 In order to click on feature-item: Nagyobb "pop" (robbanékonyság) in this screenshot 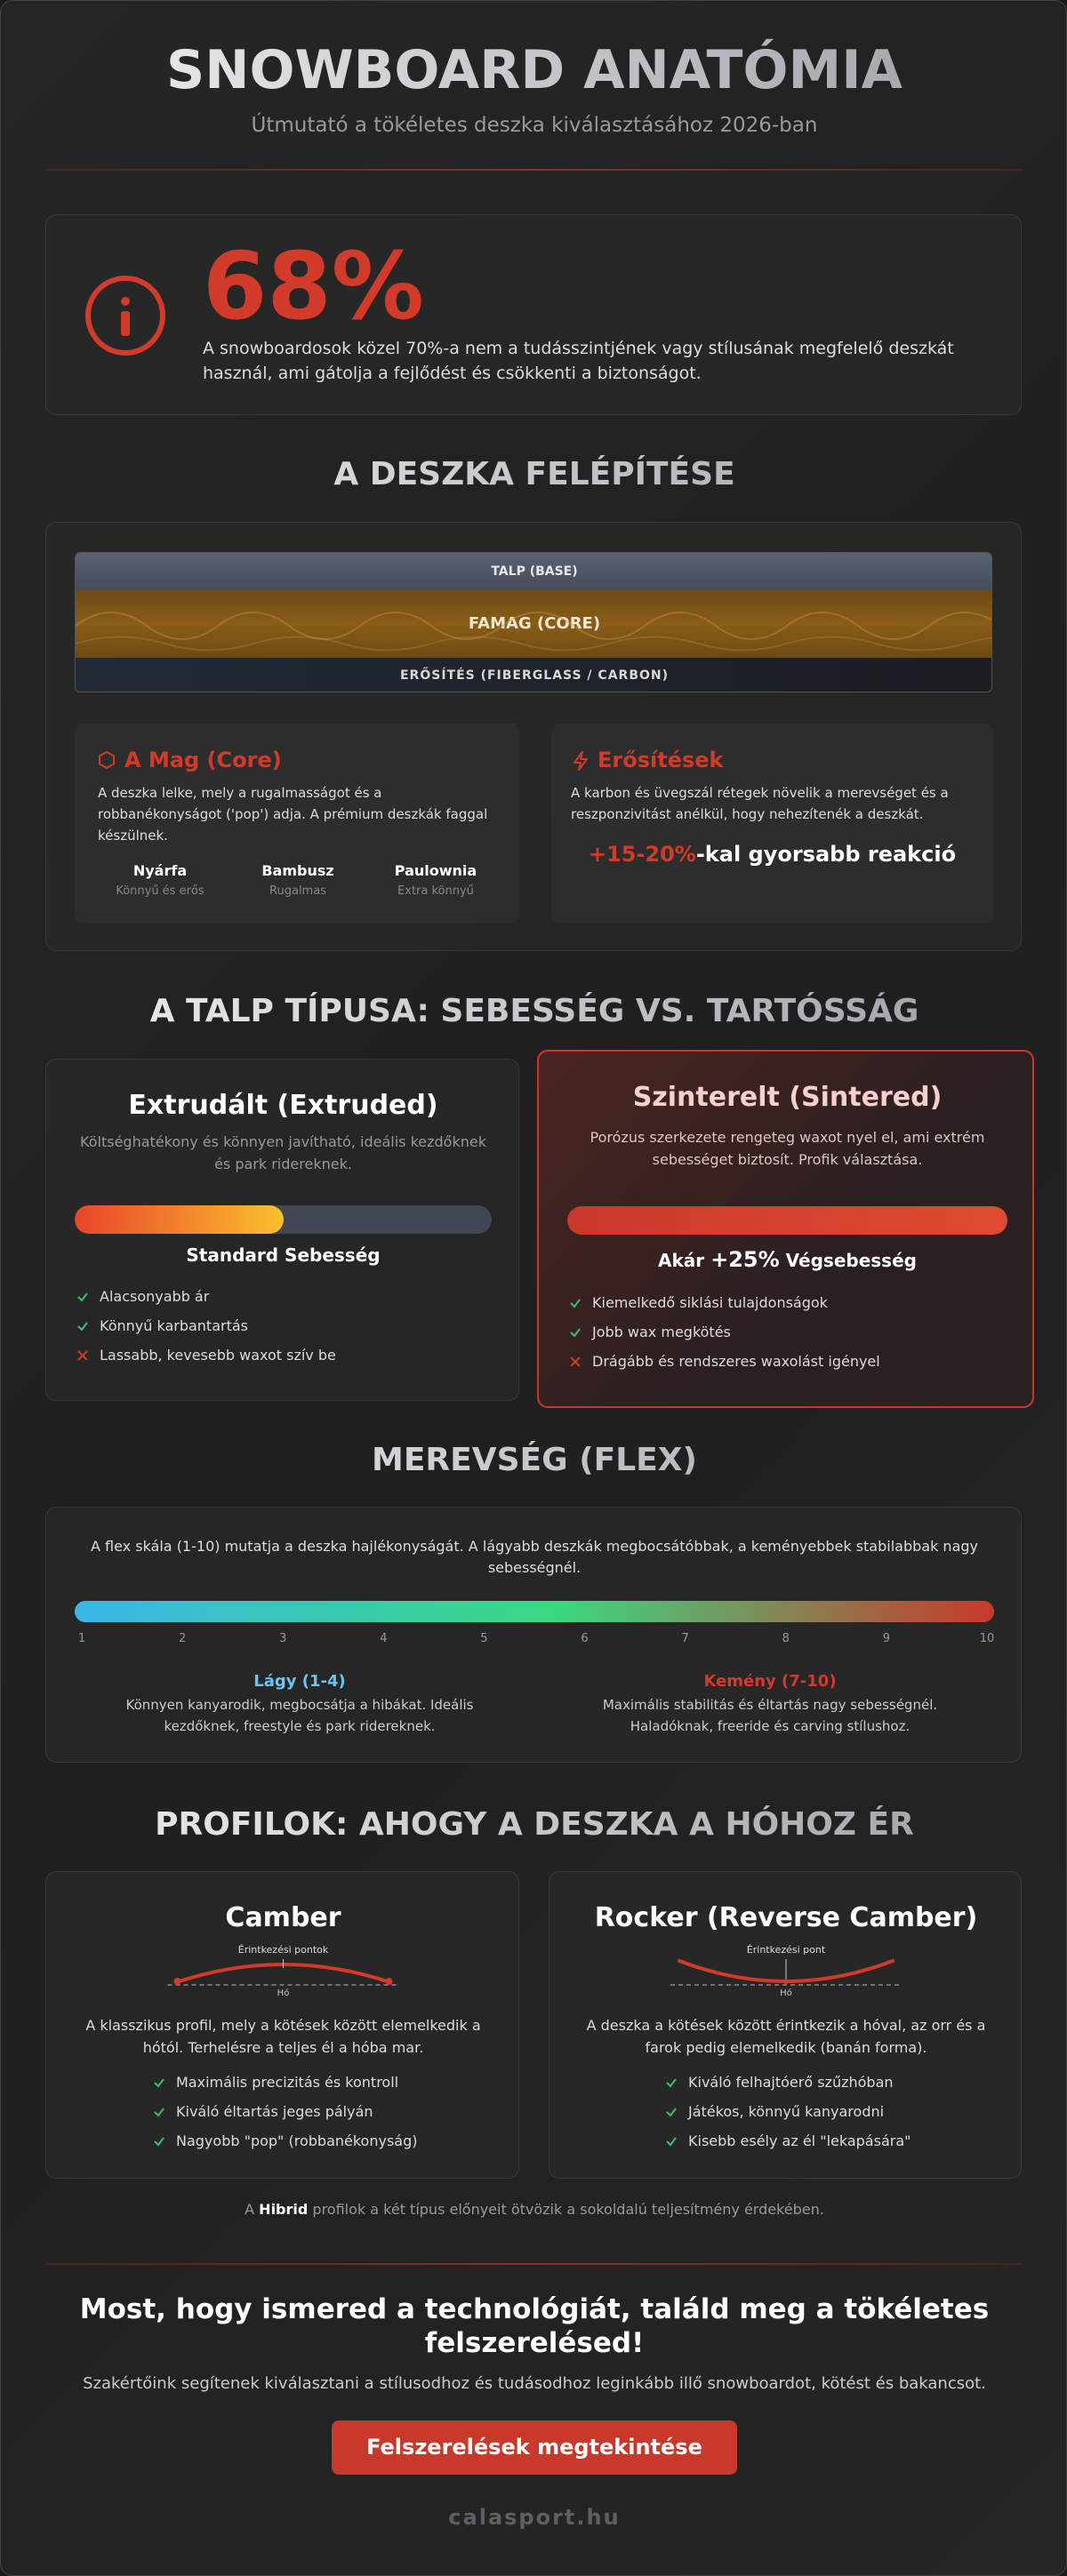, I will do `click(323, 2141)`.